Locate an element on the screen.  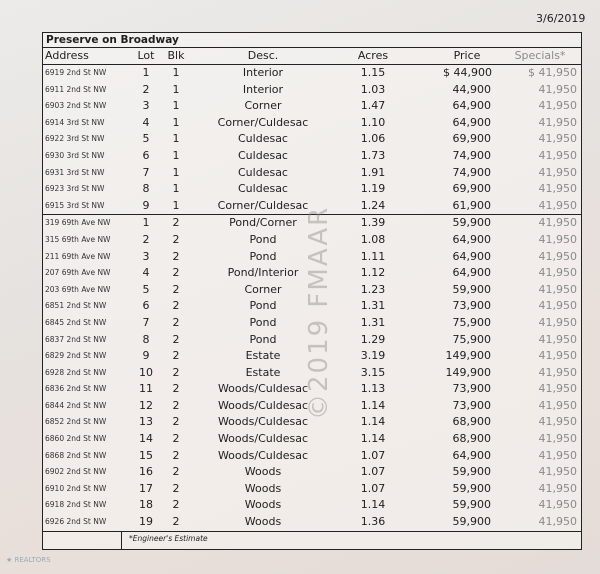
cell-address: 203 69th Ave NW is located at coordinates (78, 289).